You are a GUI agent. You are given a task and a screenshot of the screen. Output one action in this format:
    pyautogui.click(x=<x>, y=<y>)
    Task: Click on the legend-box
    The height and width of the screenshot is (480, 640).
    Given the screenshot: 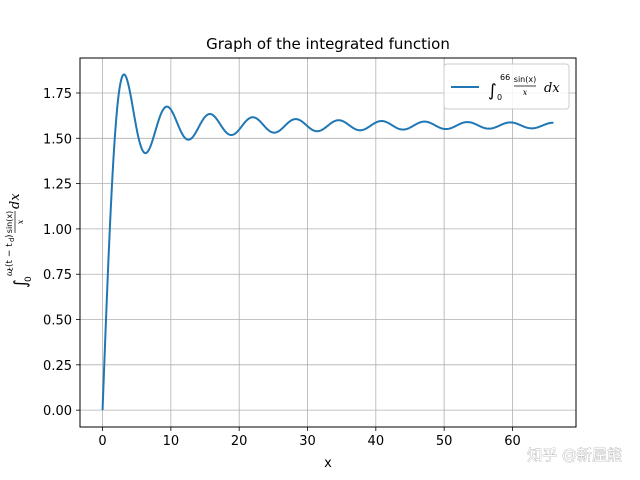 What is the action you would take?
    pyautogui.click(x=506, y=86)
    